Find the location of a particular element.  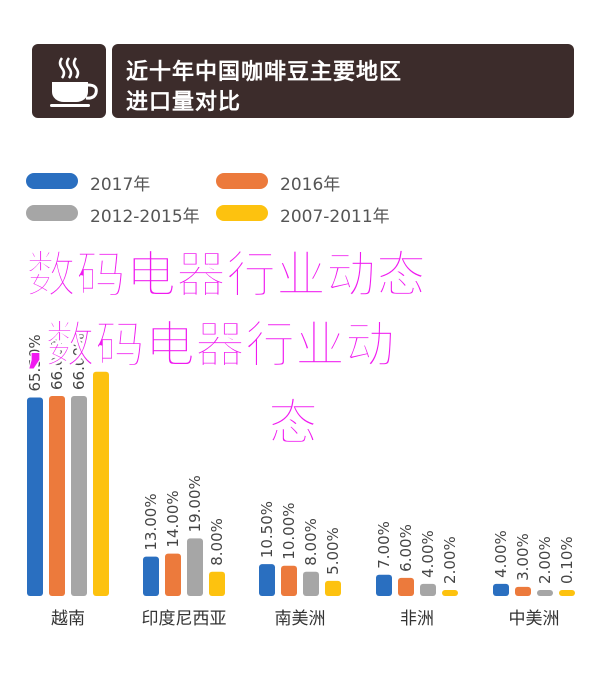

category-label: 南美洲 is located at coordinates (300, 619).